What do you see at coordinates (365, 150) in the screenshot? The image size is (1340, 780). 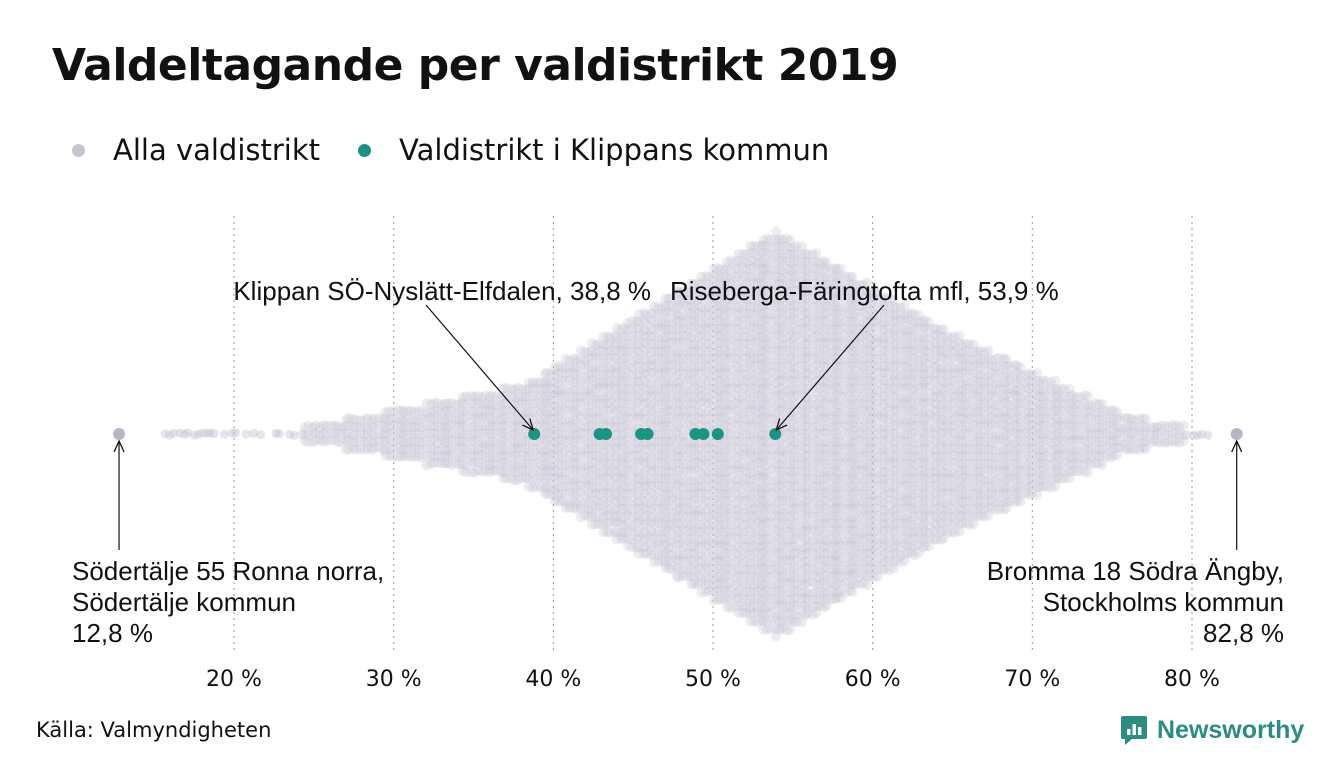 I see `legend-dot-klippan` at bounding box center [365, 150].